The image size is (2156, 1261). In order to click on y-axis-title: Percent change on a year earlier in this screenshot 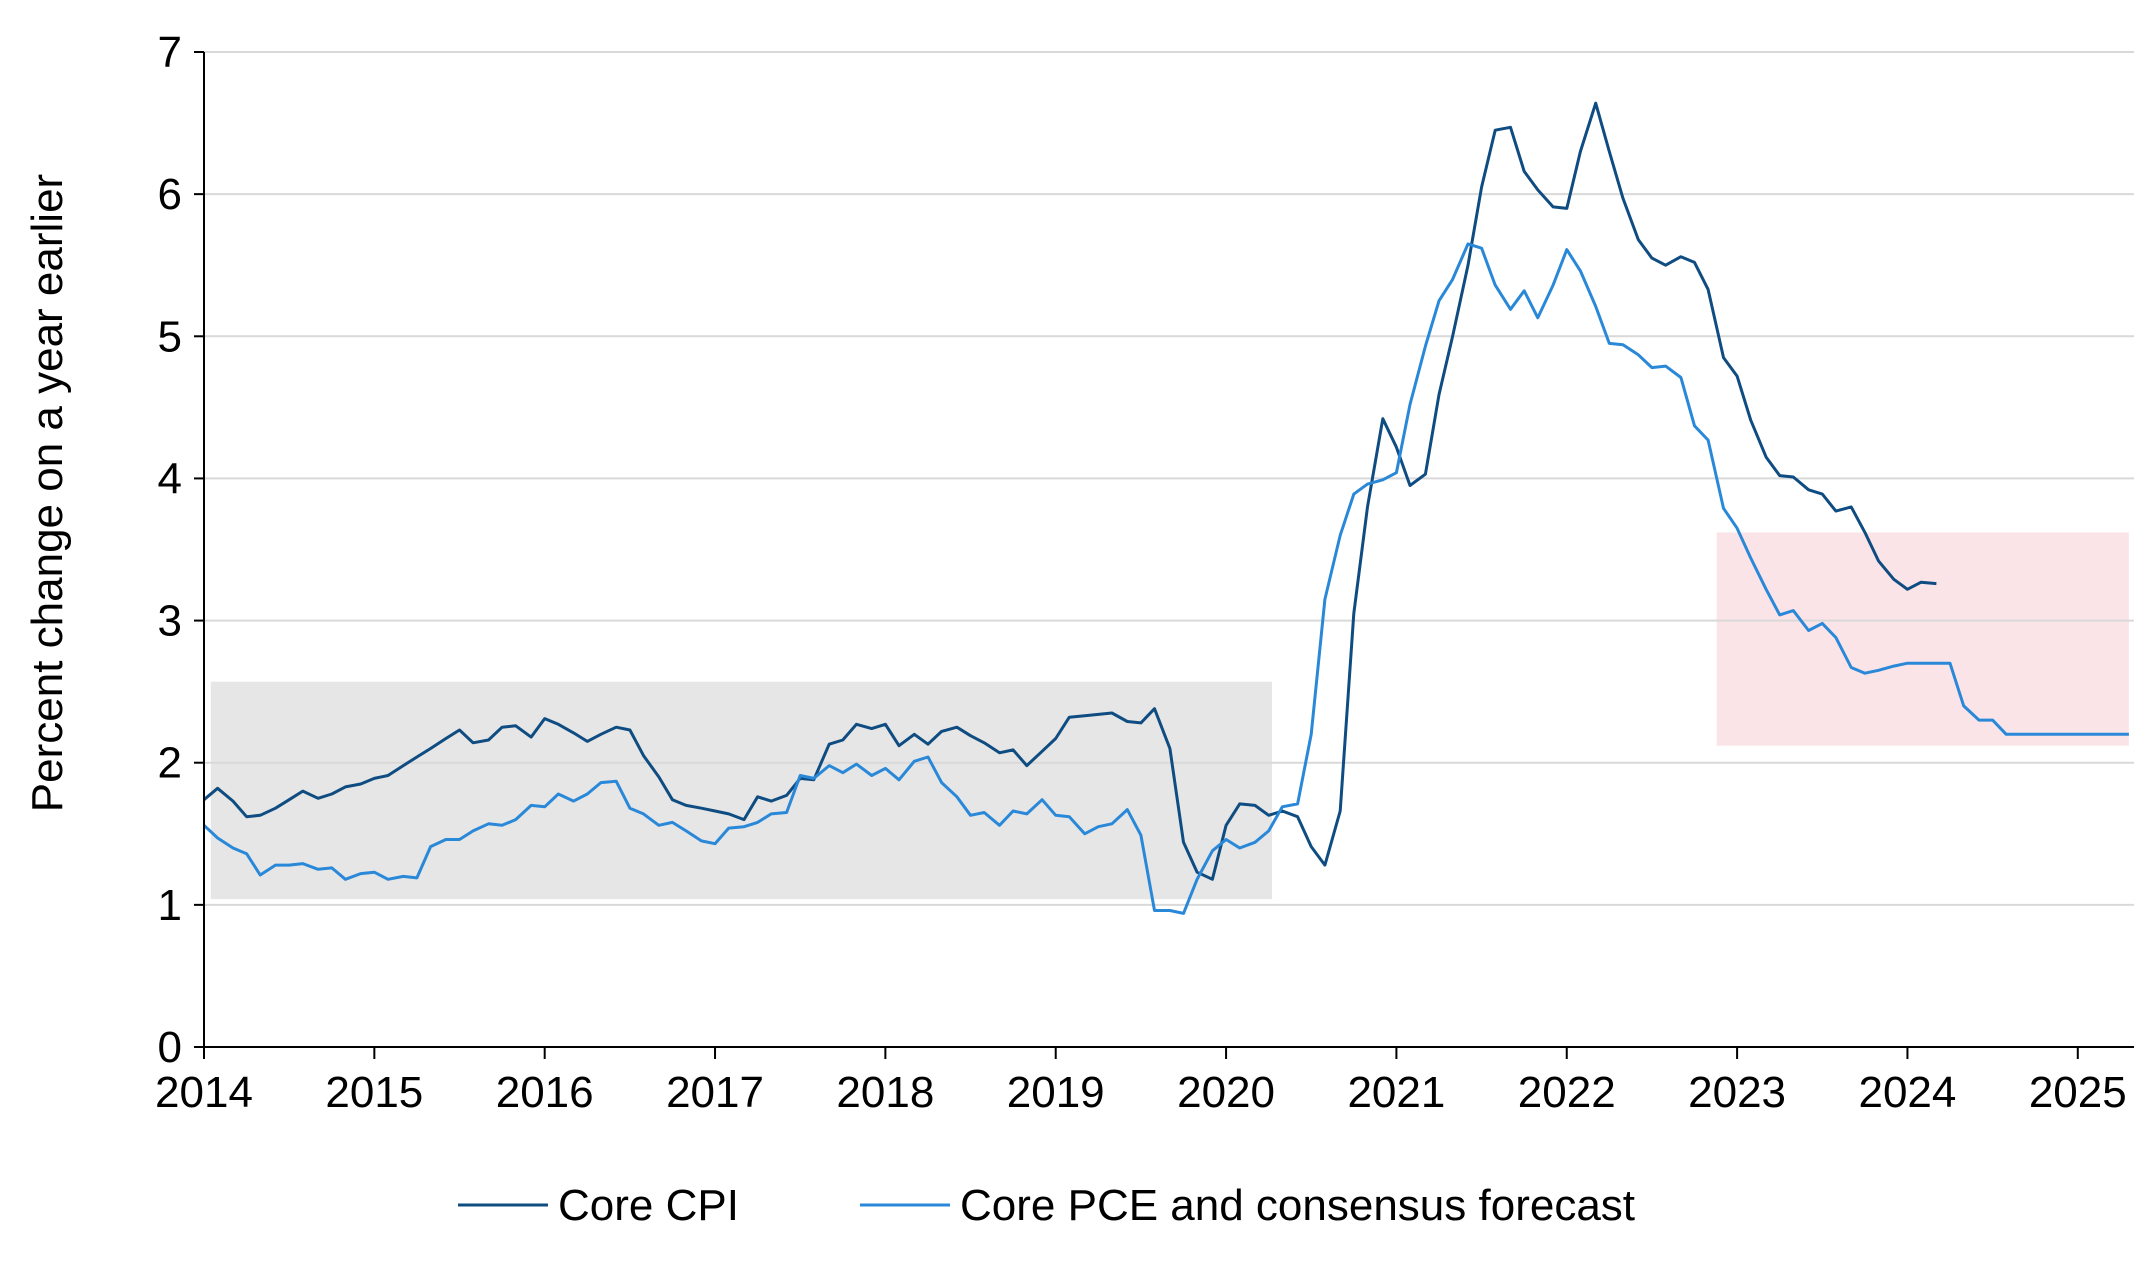, I will do `click(47, 493)`.